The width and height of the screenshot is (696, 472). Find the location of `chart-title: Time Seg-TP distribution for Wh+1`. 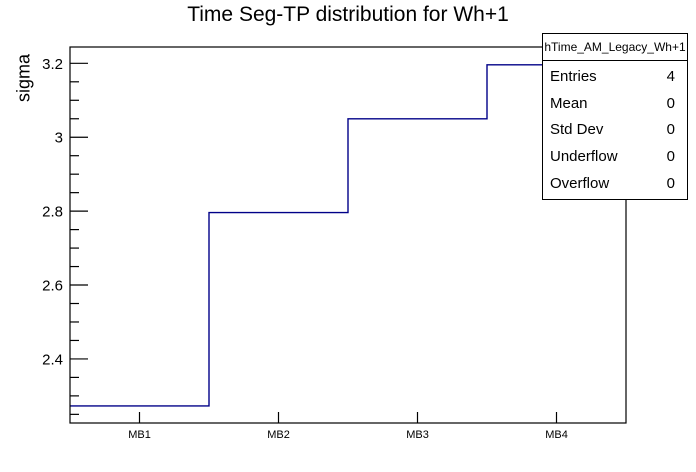

chart-title: Time Seg-TP distribution for Wh+1 is located at coordinates (348, 14).